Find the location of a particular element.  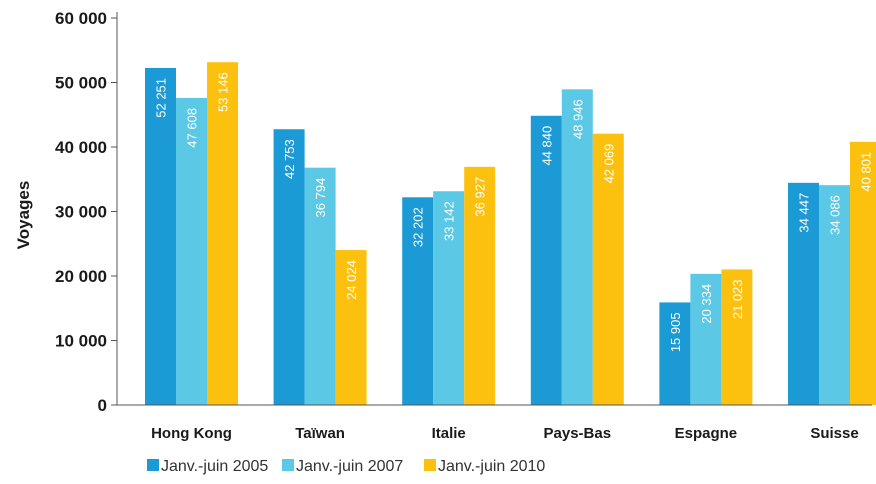

data-label: 36 794 is located at coordinates (320, 198).